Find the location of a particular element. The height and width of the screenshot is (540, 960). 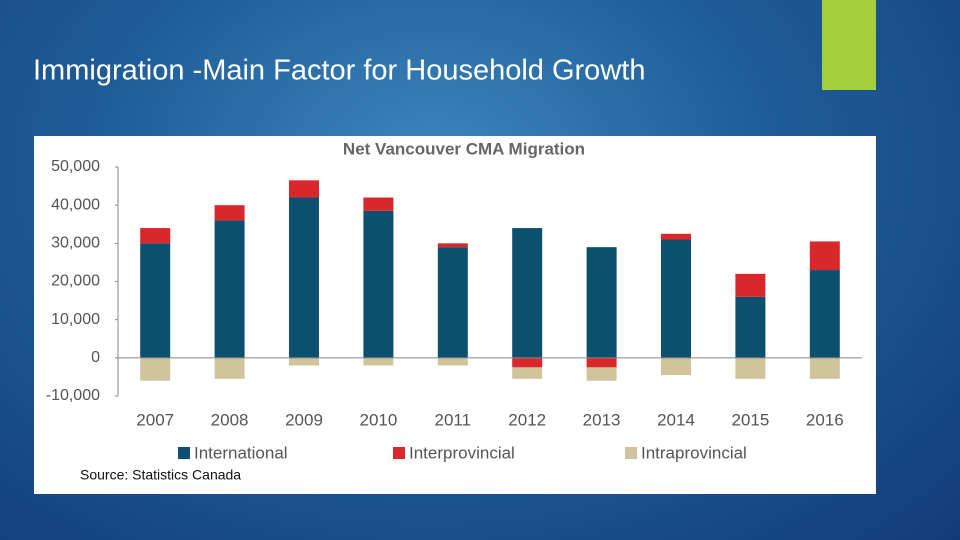

chart-title: Net Vancouver CMA Migration is located at coordinates (464, 148).